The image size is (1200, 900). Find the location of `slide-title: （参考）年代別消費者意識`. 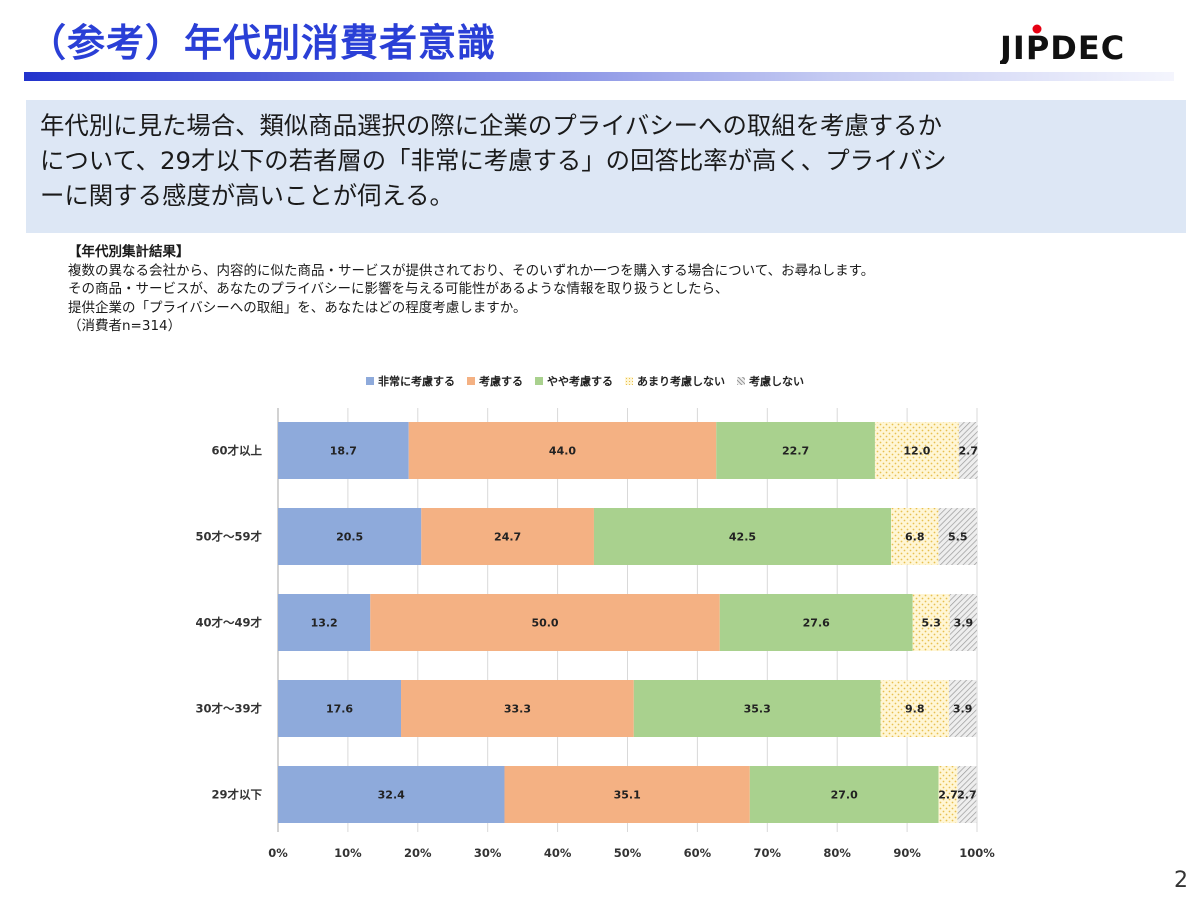

slide-title: （参考）年代別消費者意識 is located at coordinates (262, 43).